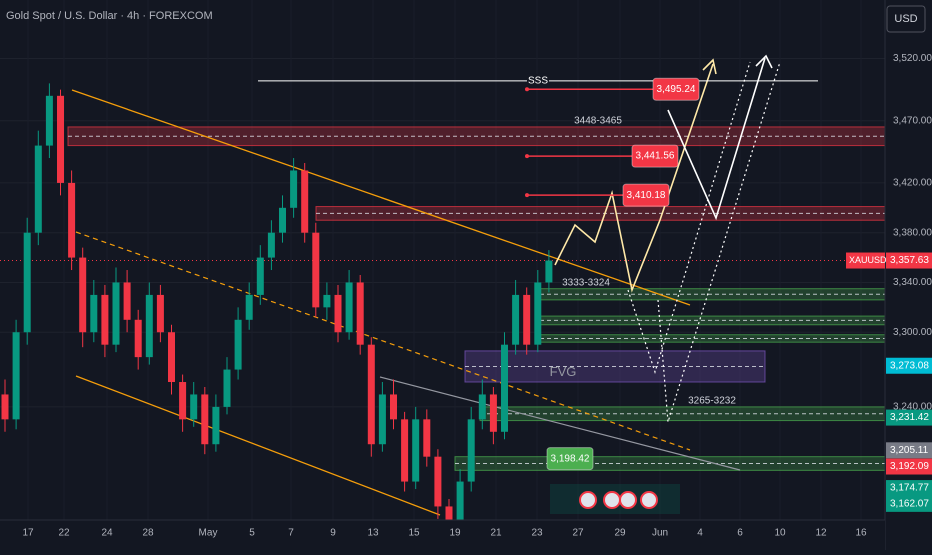  Describe the element at coordinates (912, 183) in the screenshot. I see `y-tick-label: 3,420.00` at that location.